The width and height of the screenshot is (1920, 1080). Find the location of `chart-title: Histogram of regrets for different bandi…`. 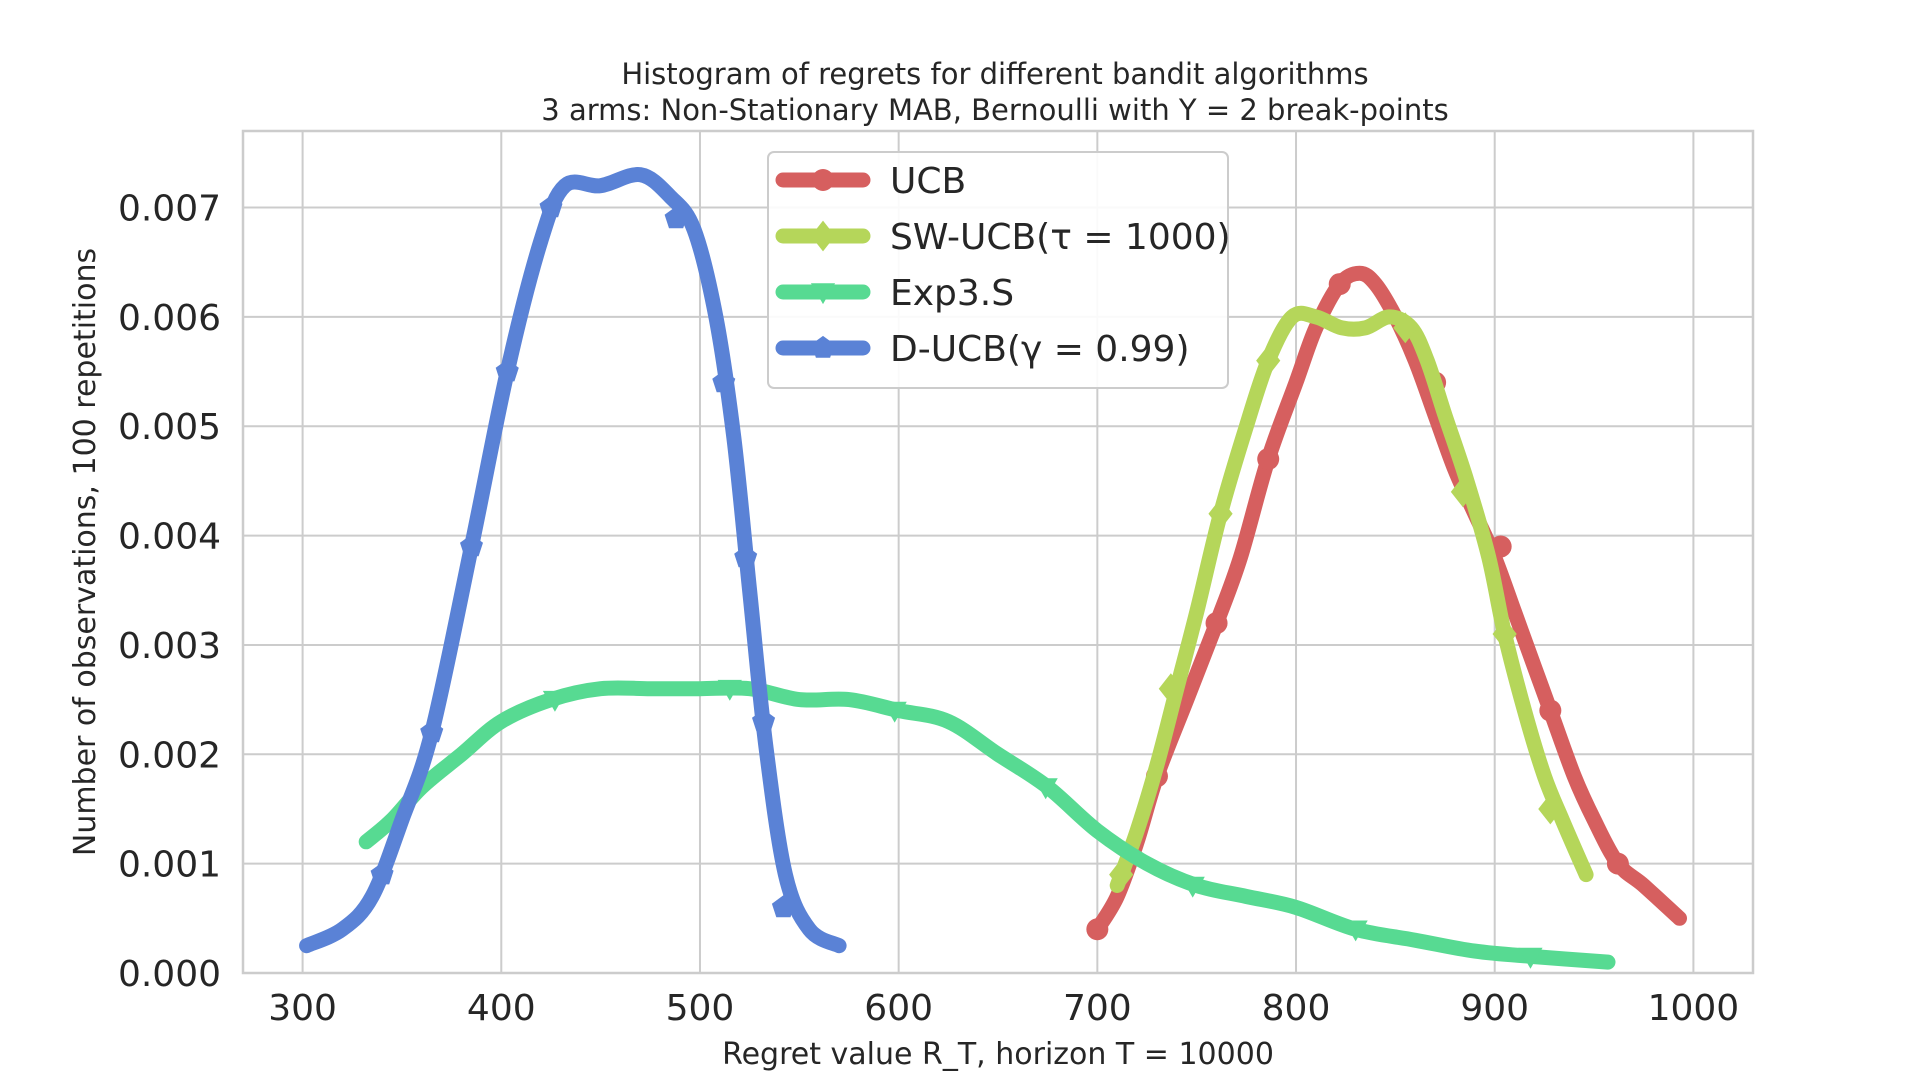

chart-title: Histogram of regrets for different bandi… is located at coordinates (994, 74).